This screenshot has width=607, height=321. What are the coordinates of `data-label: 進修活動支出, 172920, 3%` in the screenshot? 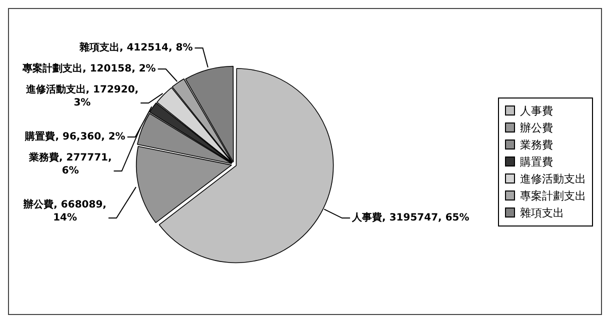 It's located at (81, 96).